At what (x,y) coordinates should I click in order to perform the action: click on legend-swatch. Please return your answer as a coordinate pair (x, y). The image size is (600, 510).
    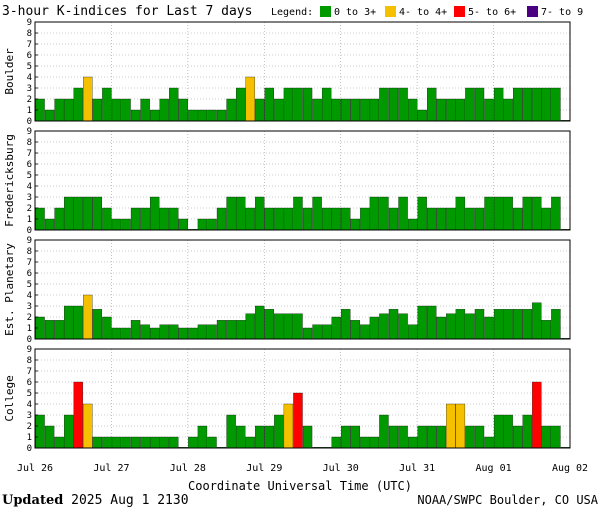
    Looking at the image, I should click on (390, 11).